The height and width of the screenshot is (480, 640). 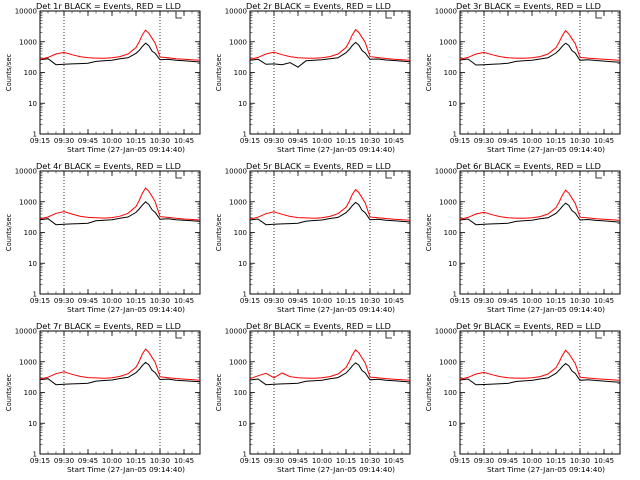 What do you see at coordinates (318, 326) in the screenshot?
I see `panel-title: Det 8r BLACK = Events, RED = LLD` at bounding box center [318, 326].